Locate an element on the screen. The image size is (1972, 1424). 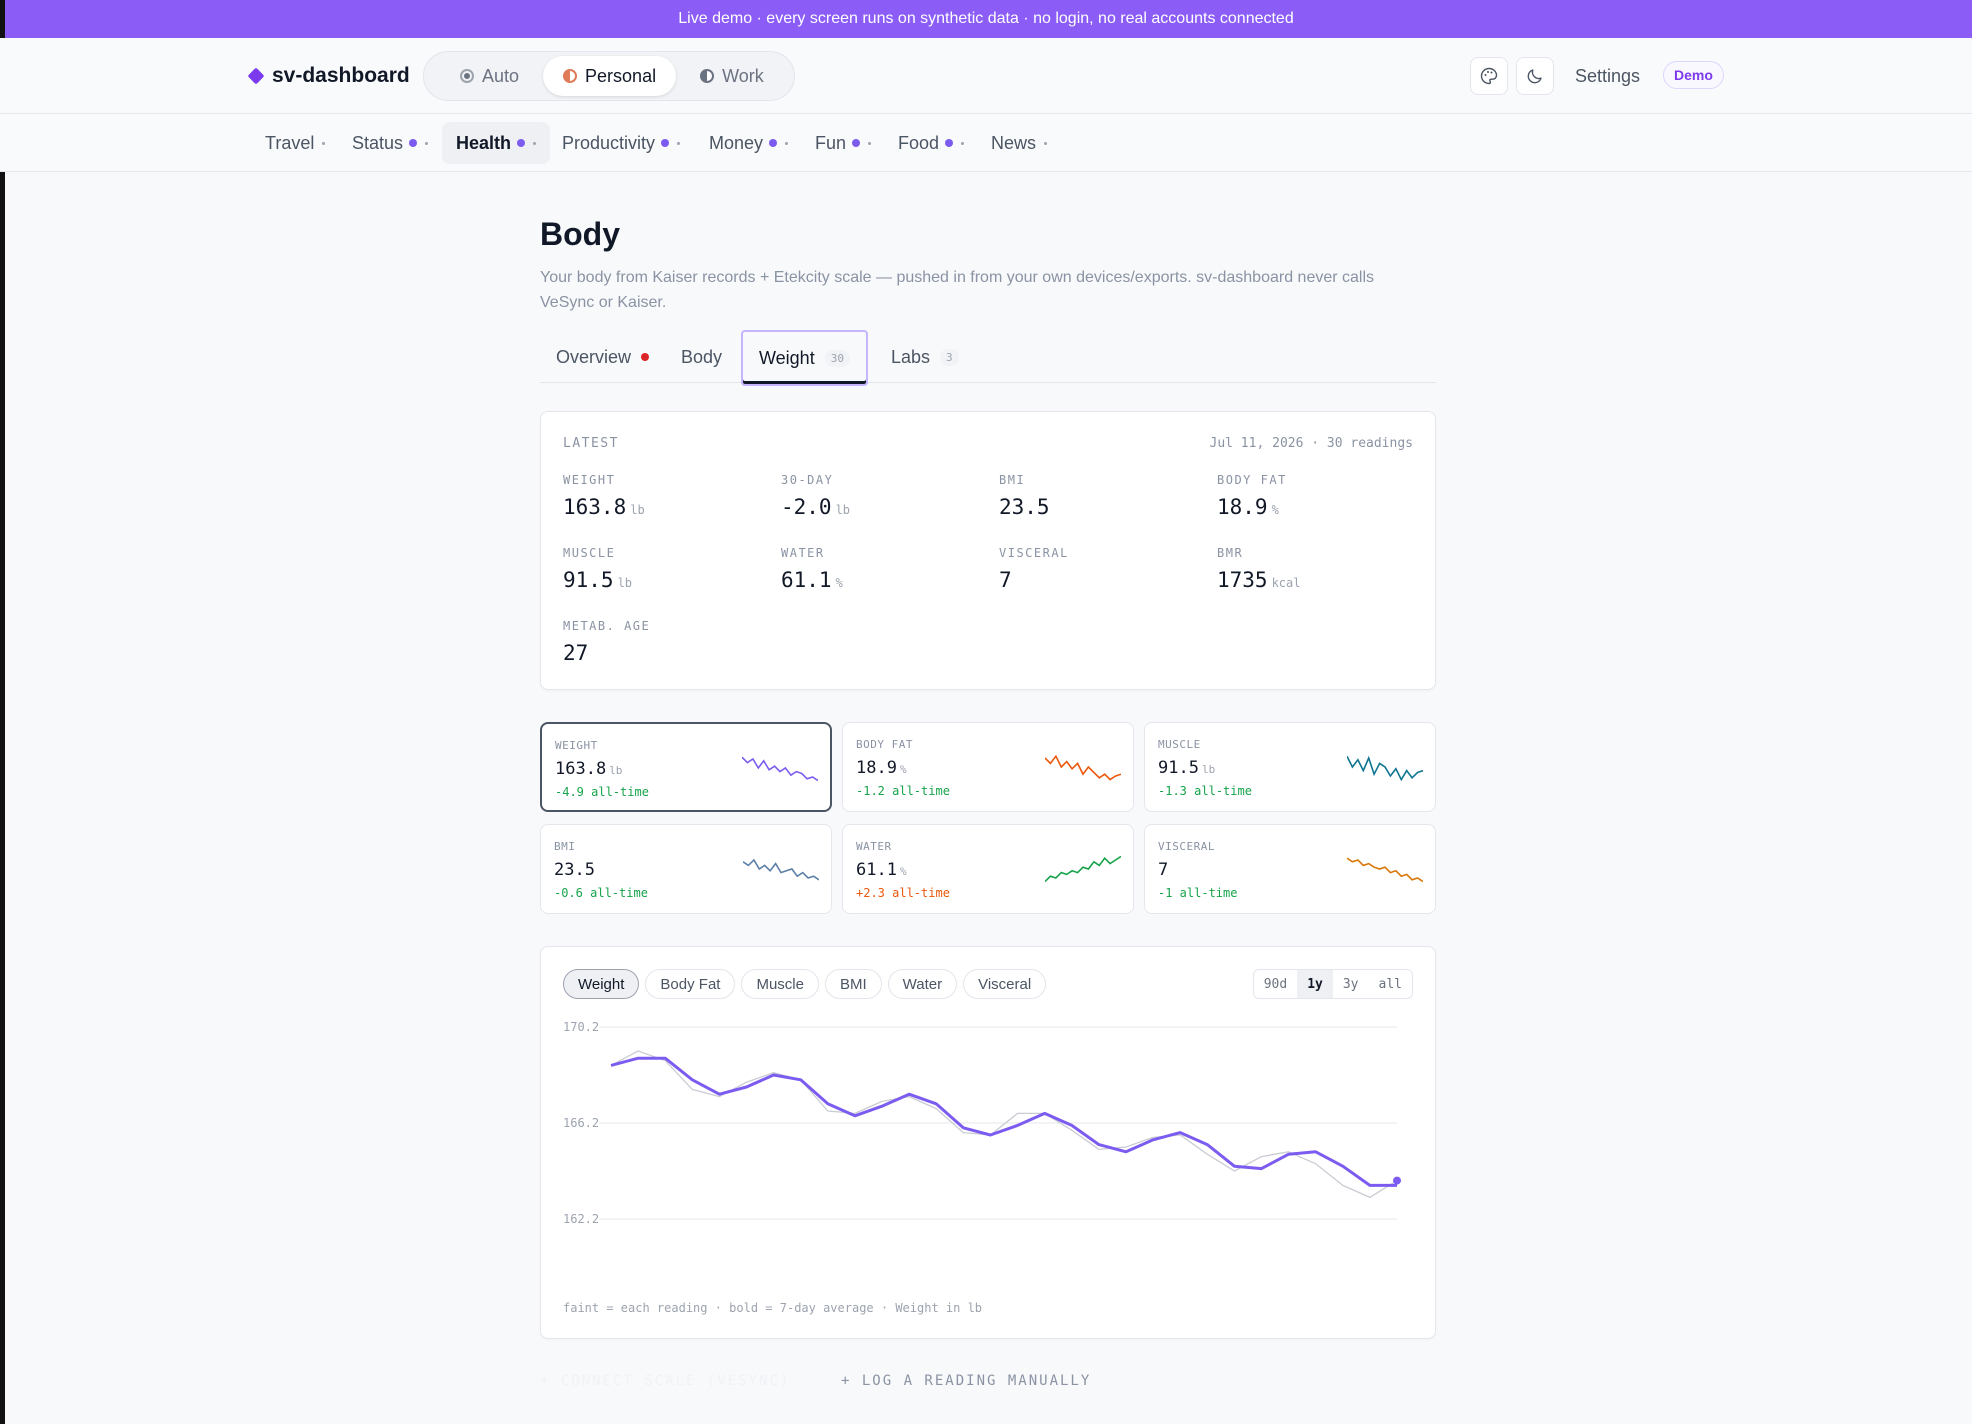
tab-overview: Overview is located at coordinates (603, 357).